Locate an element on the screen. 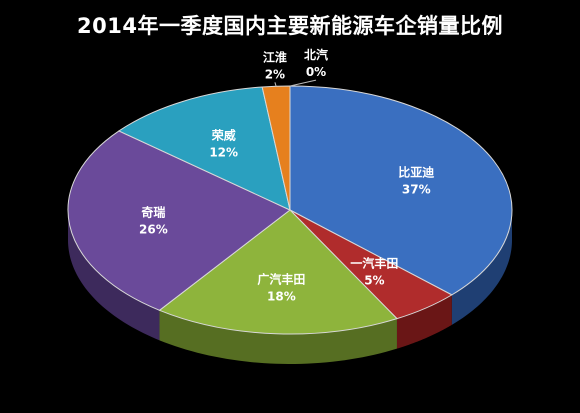 The image size is (580, 413). slice-3-side is located at coordinates (114, 275).